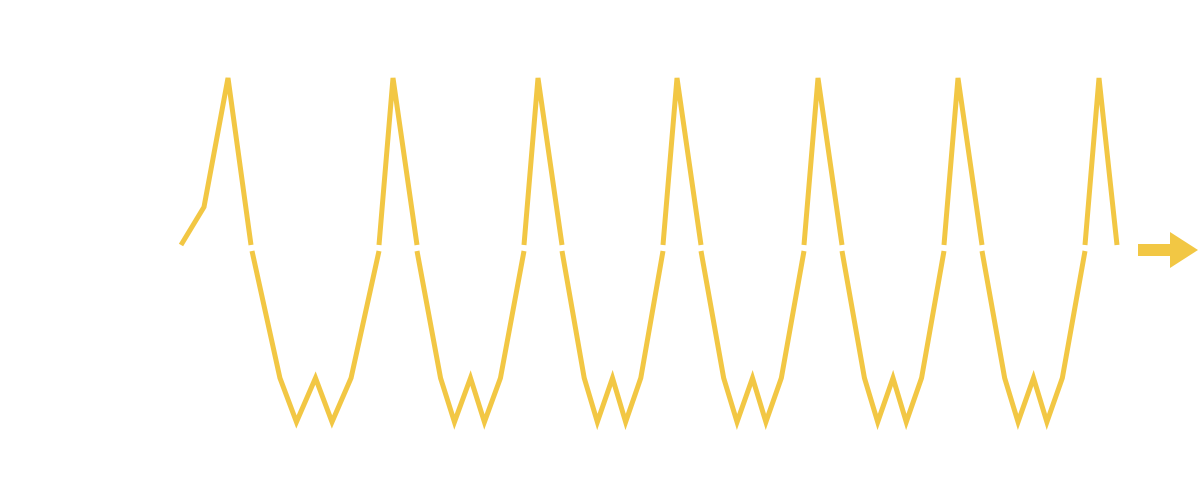 The height and width of the screenshot is (488, 1200). I want to click on arrow-head, so click(1184, 250).